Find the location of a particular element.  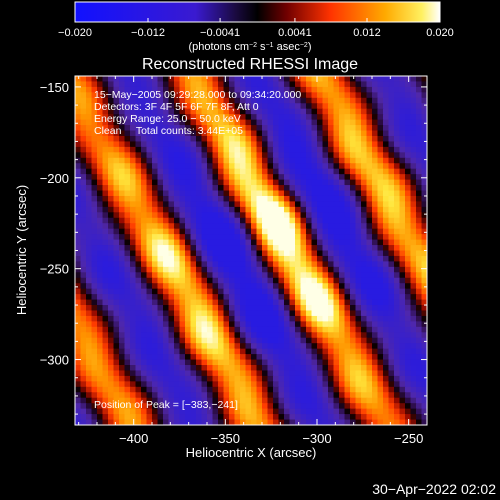

colorbar-tick-label: 0.0041 is located at coordinates (295, 33).